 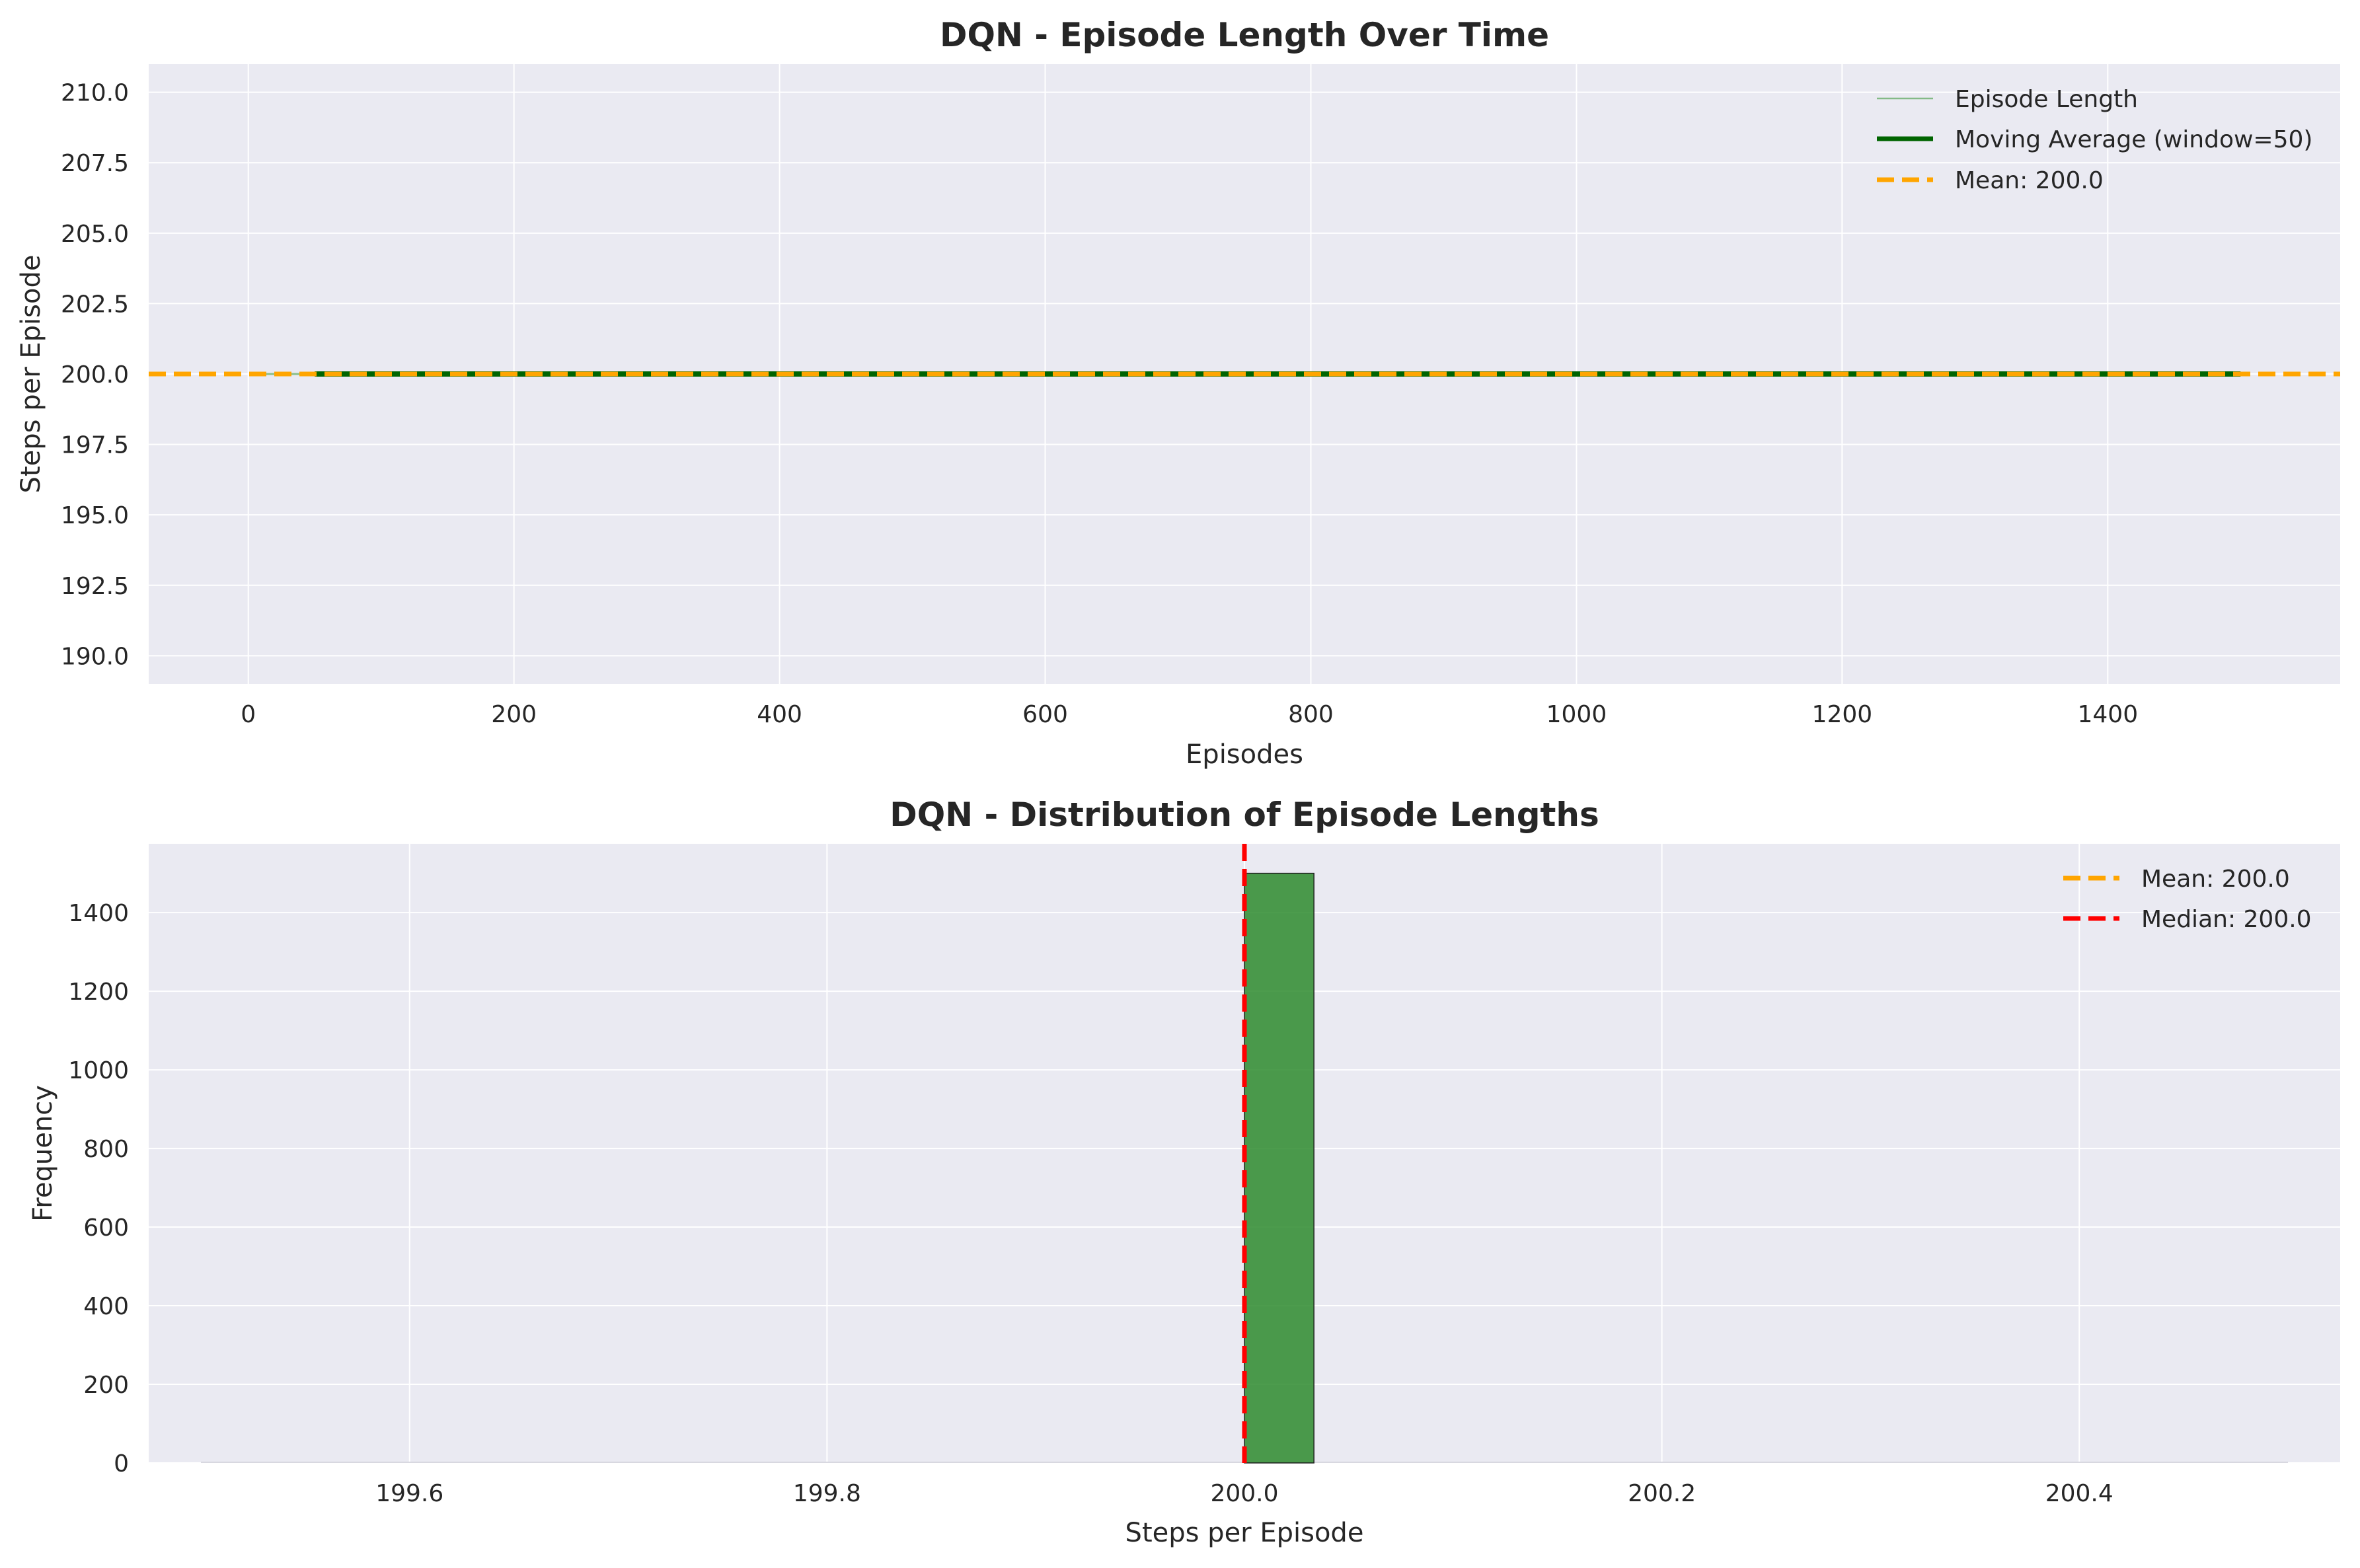 What do you see at coordinates (1244, 754) in the screenshot?
I see `x-axis-label: Episodes` at bounding box center [1244, 754].